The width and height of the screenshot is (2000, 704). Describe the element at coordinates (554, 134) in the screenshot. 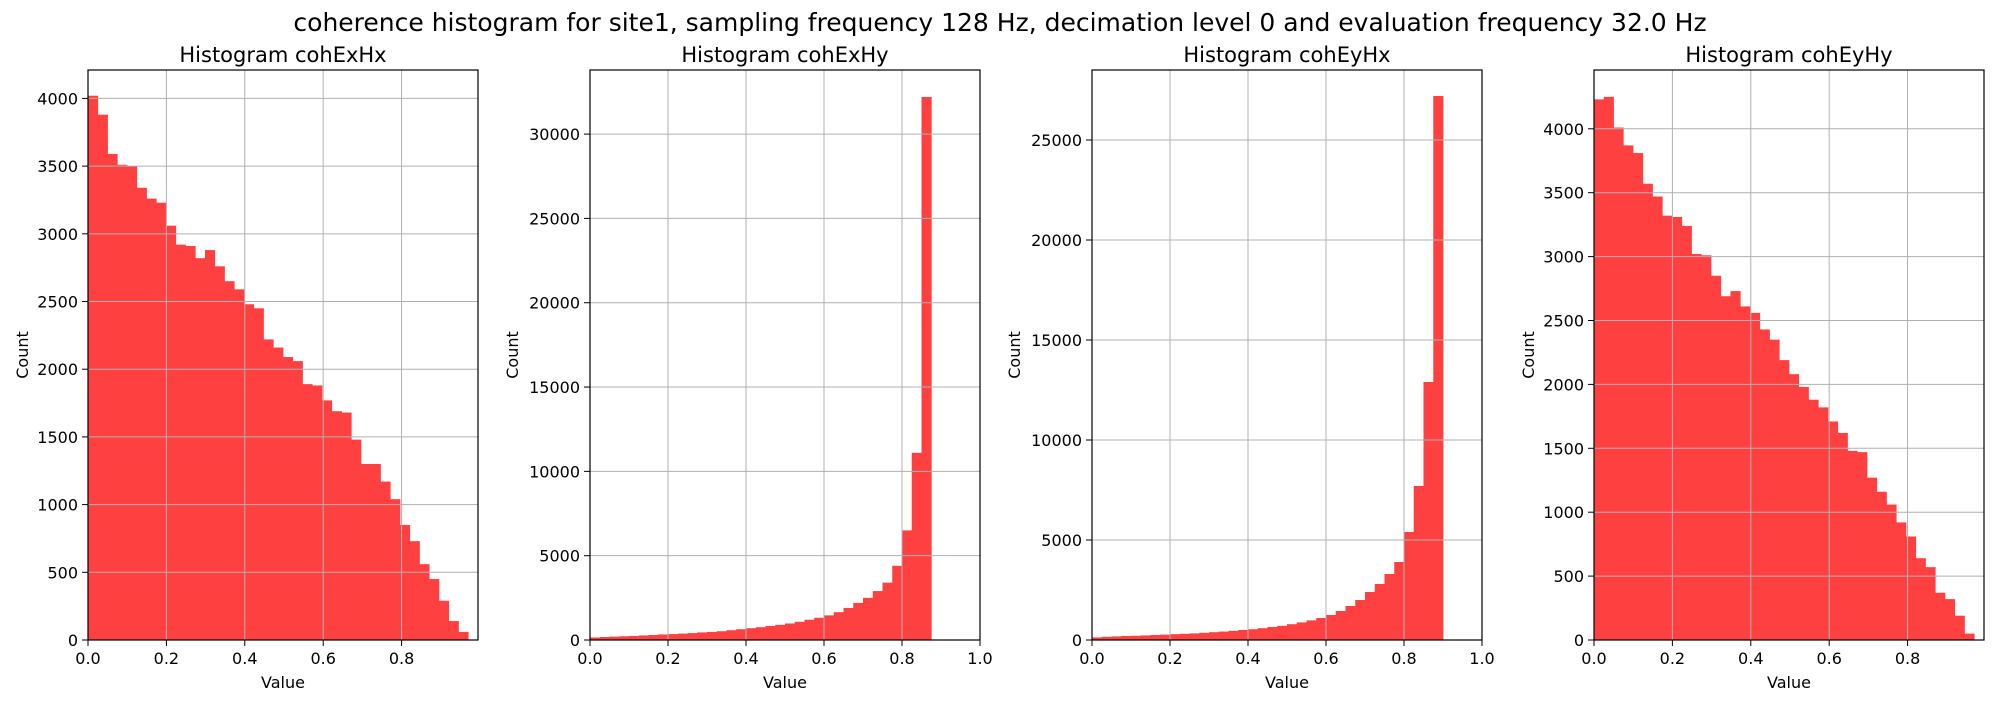

I see `y-tick-label: 30000` at that location.